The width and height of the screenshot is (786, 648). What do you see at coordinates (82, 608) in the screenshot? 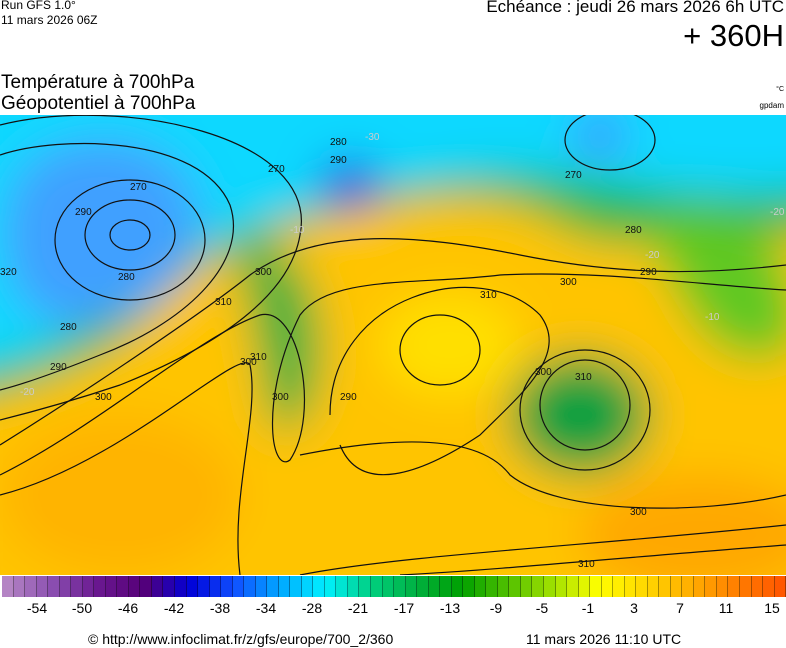
I see `colorbar-tick-label: -50` at bounding box center [82, 608].